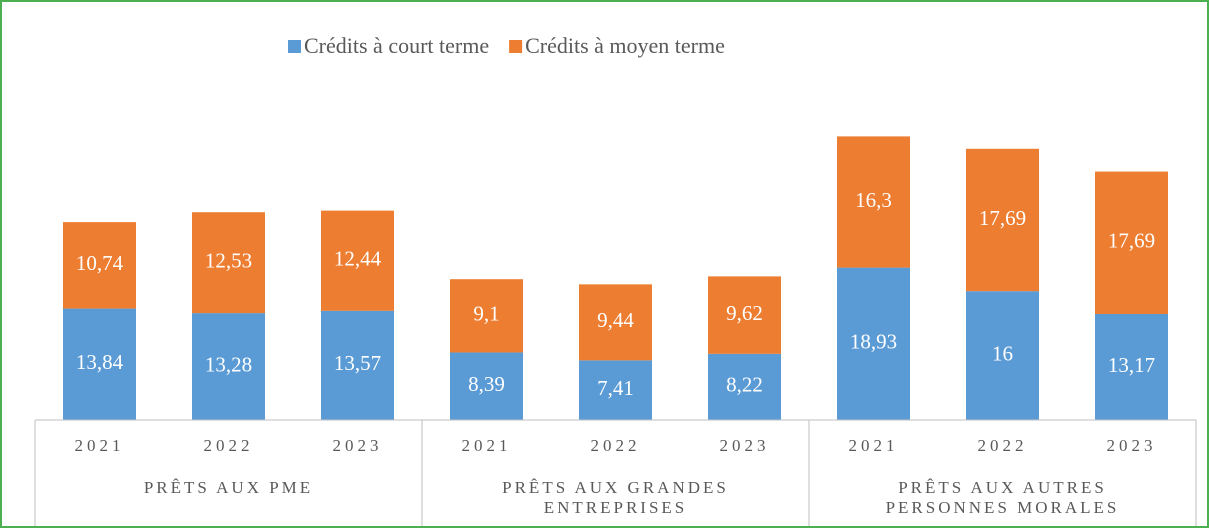  I want to click on data-label: 16,3, so click(873, 200).